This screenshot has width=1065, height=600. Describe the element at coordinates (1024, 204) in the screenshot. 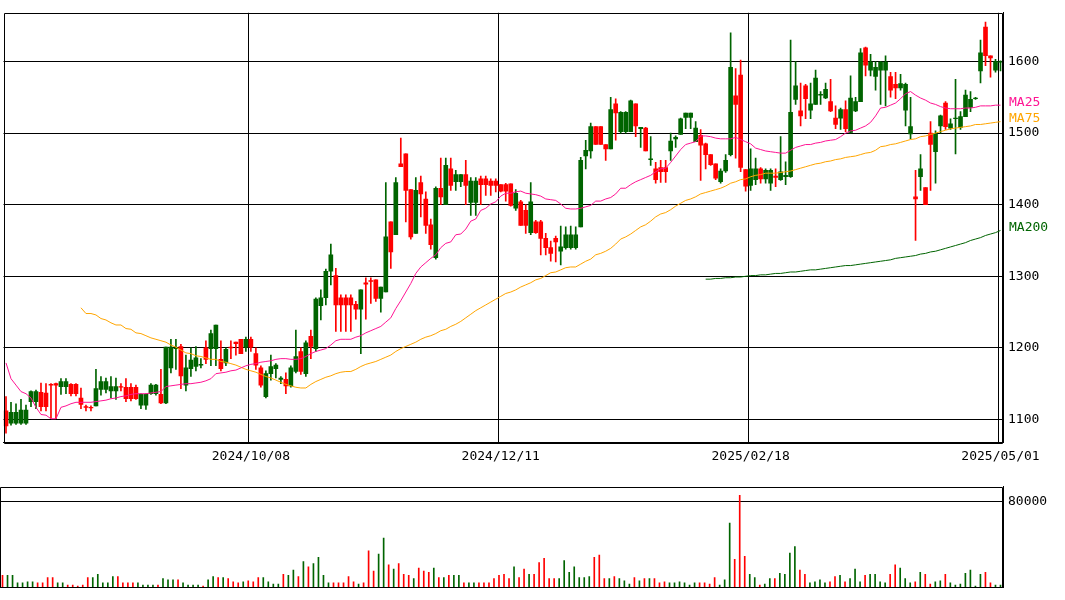

I see `y-tick-label: 1400` at that location.